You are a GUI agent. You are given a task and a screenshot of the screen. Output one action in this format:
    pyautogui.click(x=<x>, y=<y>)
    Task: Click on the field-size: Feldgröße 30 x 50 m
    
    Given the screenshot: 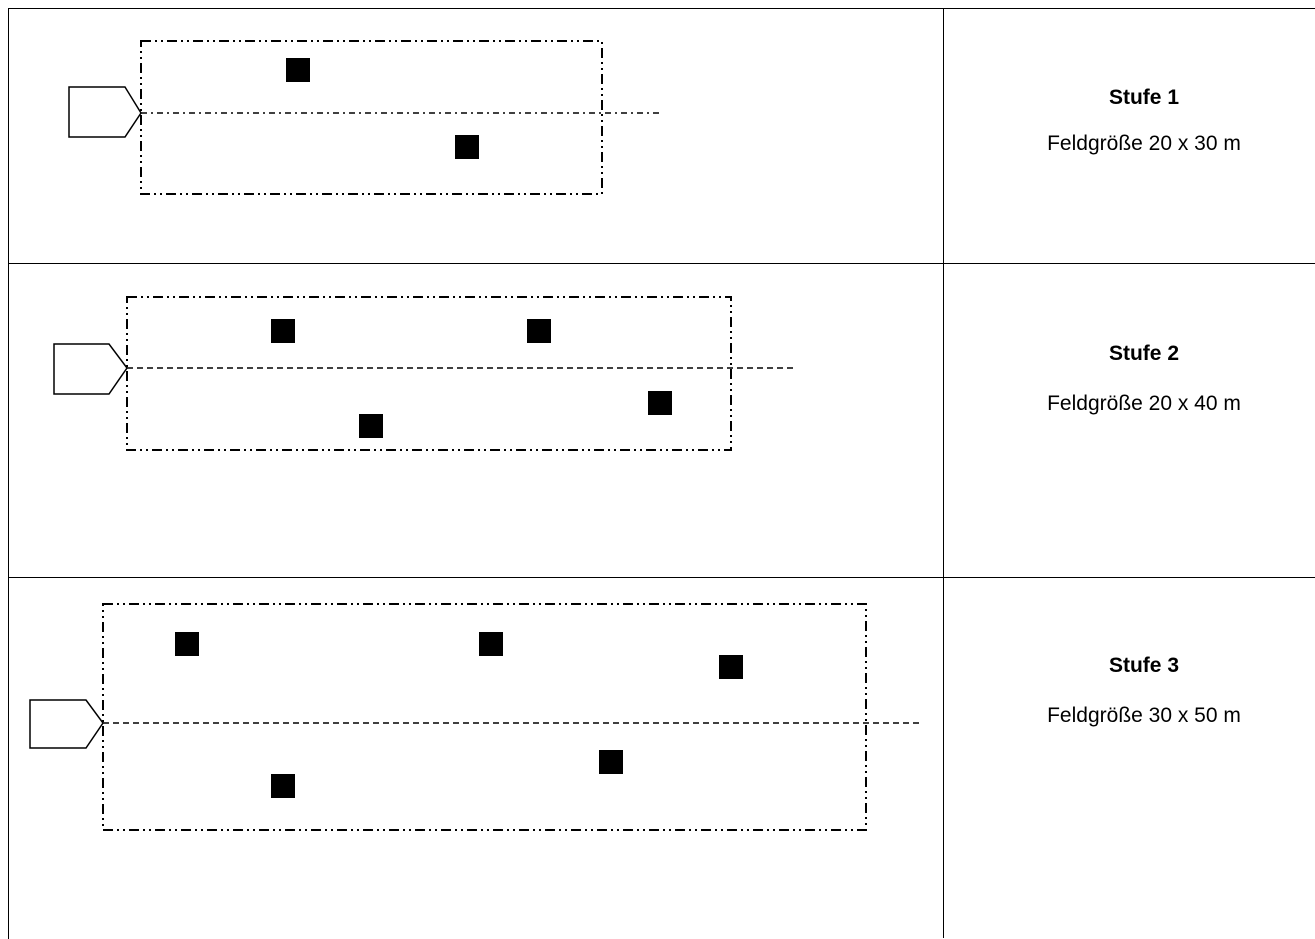 What is the action you would take?
    pyautogui.click(x=1144, y=715)
    